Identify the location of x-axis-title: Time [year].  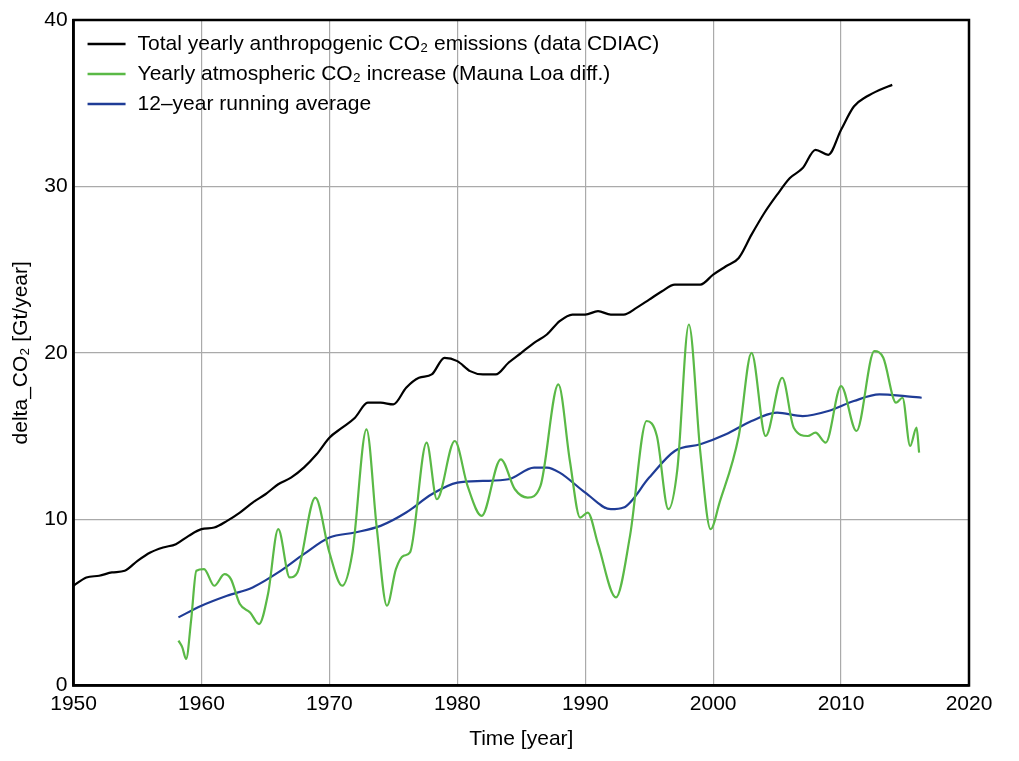
(521, 738).